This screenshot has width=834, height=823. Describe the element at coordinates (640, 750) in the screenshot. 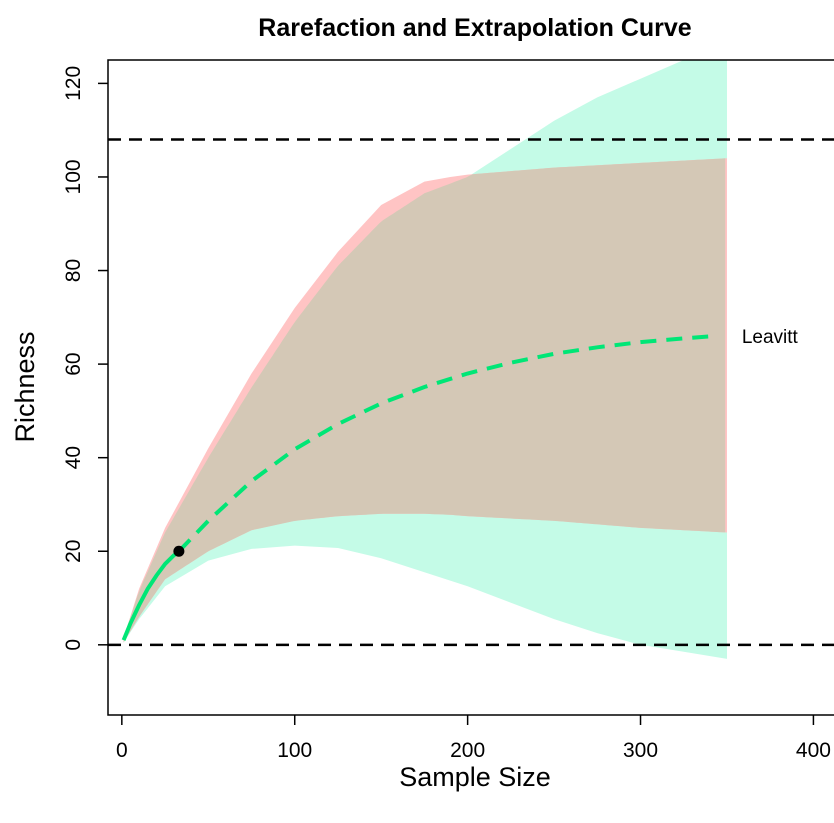

I see `x-tick-label: 300` at that location.